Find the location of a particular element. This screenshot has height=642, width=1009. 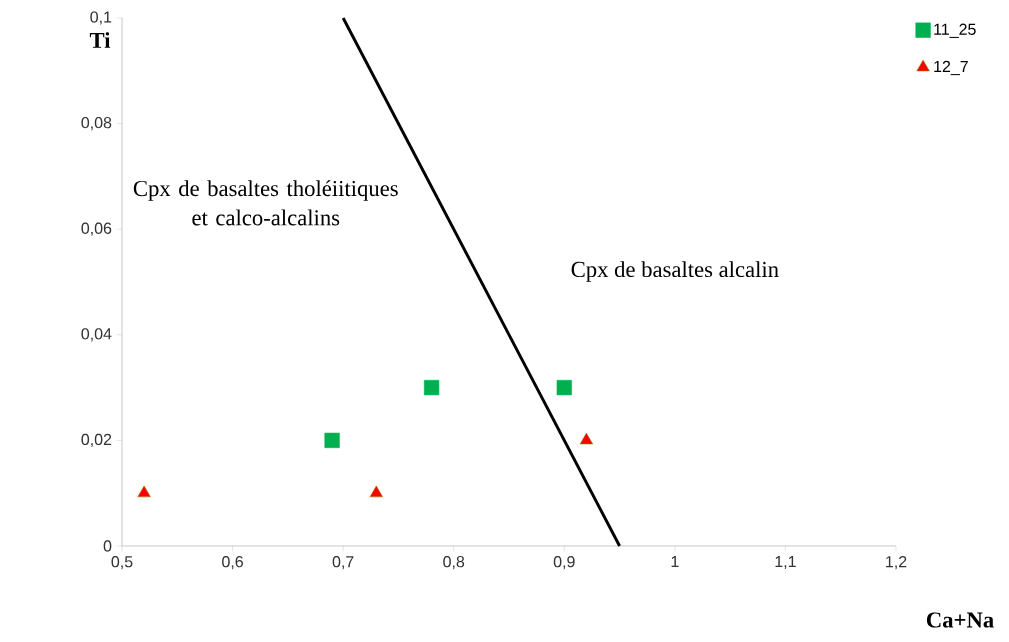

x-axis-title: Ca+Na is located at coordinates (960, 620).